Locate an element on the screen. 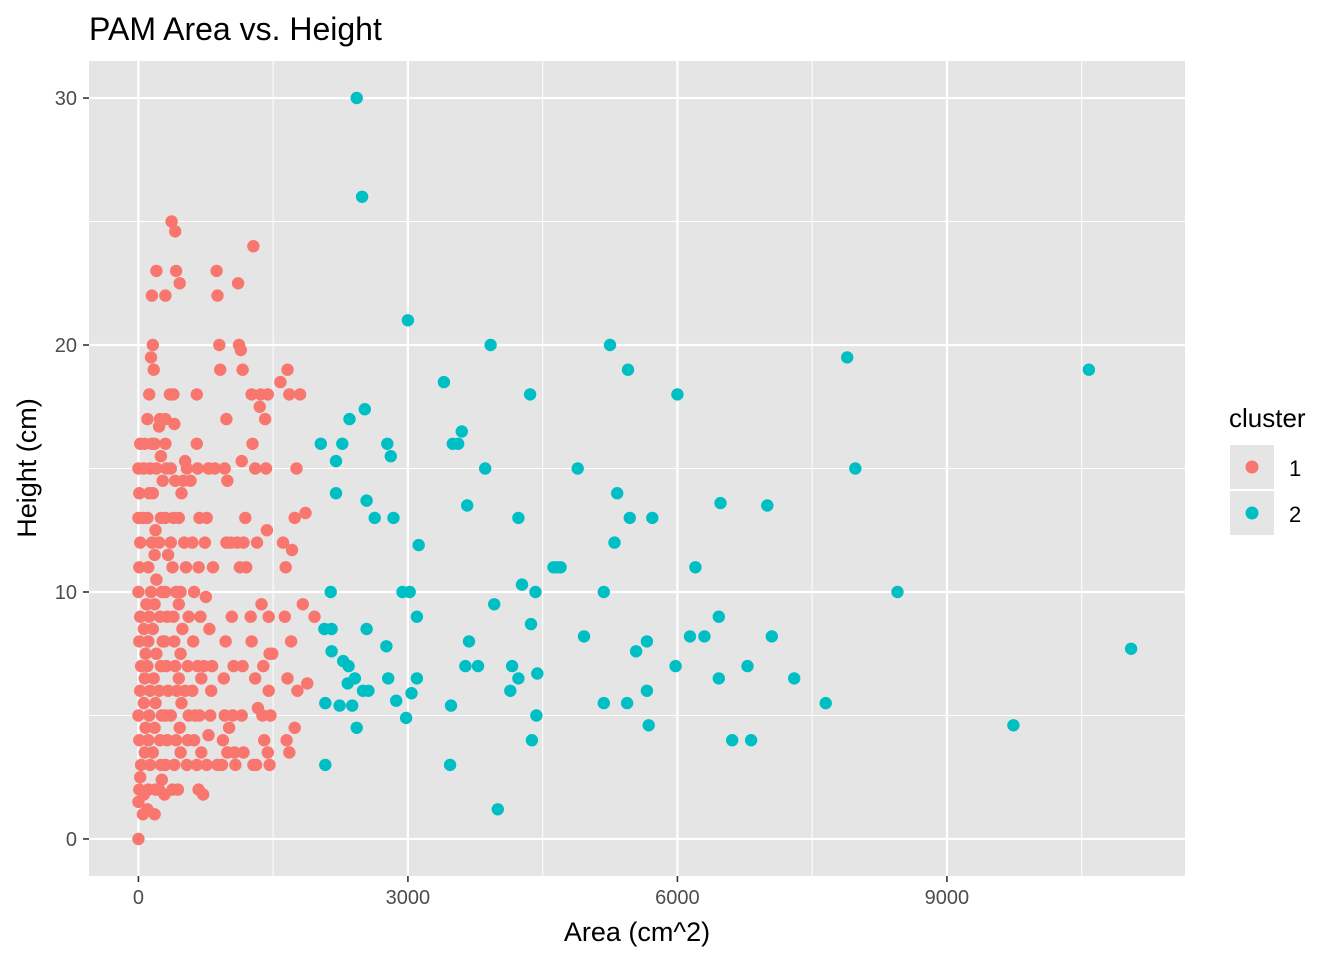 This screenshot has height=965, width=1344. y-tick-label: 0 is located at coordinates (71, 840).